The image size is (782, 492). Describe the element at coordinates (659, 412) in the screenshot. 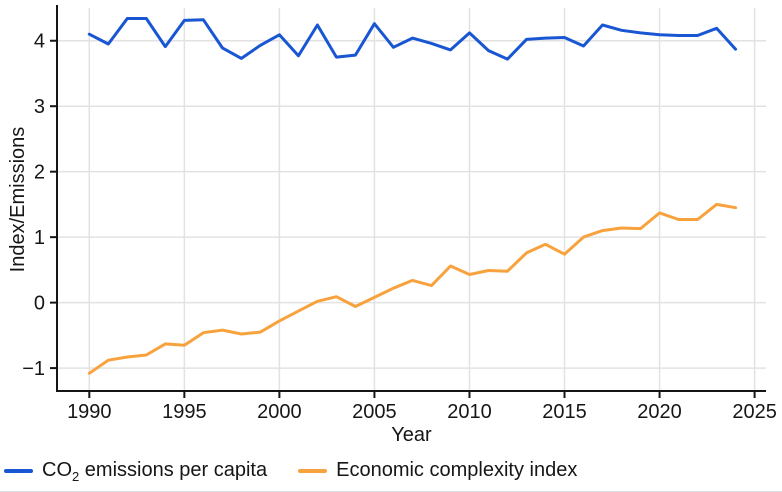

I see `x-tick-label: 2020` at that location.